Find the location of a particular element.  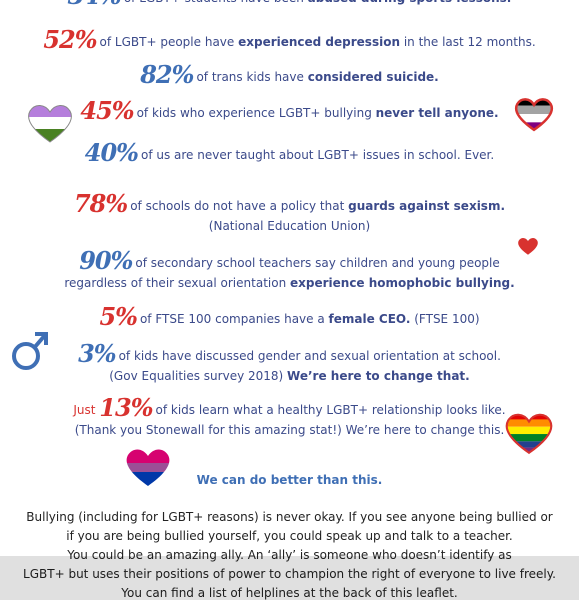

rainbow-heart is located at coordinates (529, 434).